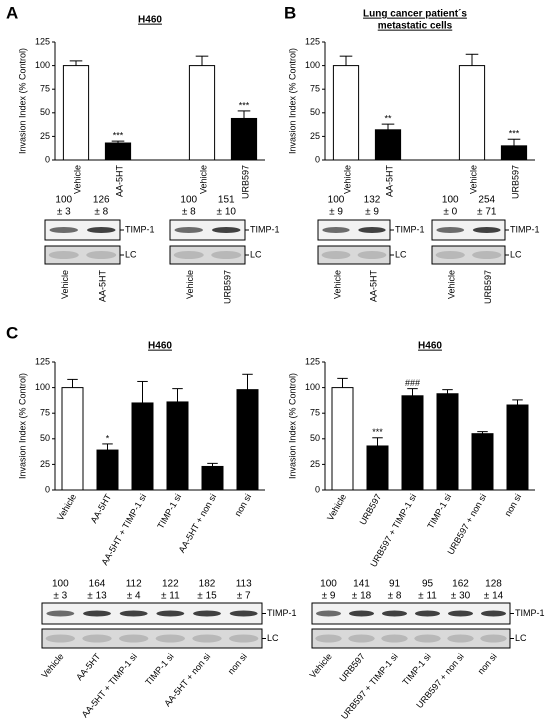 Image resolution: width=550 pixels, height=727 pixels. What do you see at coordinates (487, 212) in the screenshot?
I see `quant-sd: ± 71` at bounding box center [487, 212].